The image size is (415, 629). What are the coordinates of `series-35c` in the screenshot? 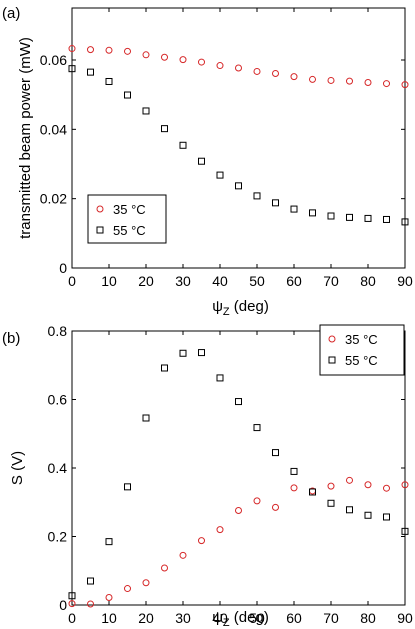 It's located at (238, 67).